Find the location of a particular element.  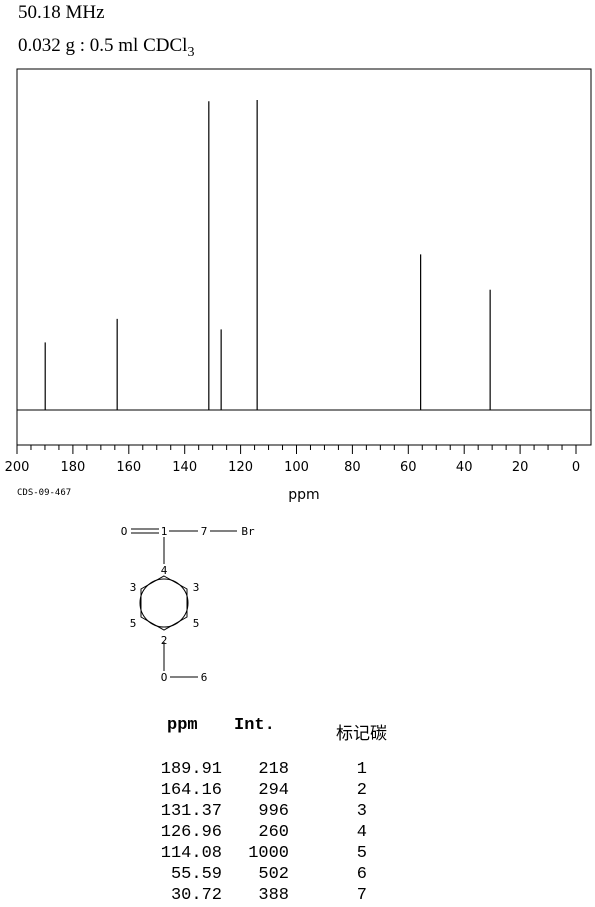

cell-ppm: 55.59 is located at coordinates (196, 874).